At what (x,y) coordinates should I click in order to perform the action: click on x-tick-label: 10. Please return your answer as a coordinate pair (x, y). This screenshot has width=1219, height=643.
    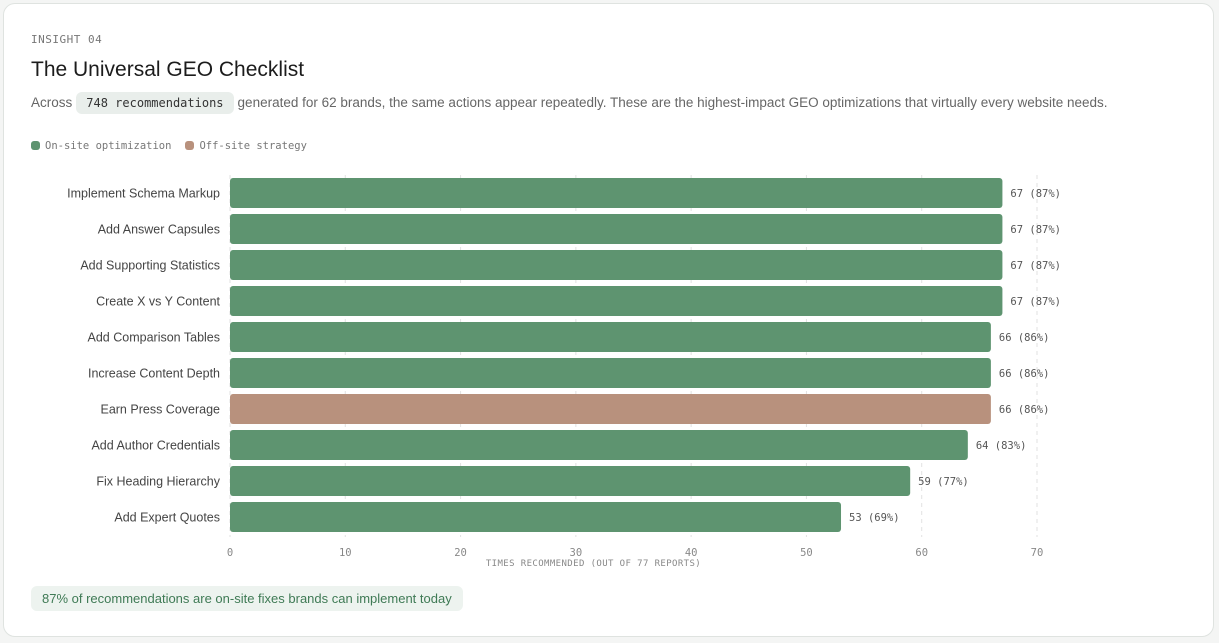
    Looking at the image, I should click on (345, 553).